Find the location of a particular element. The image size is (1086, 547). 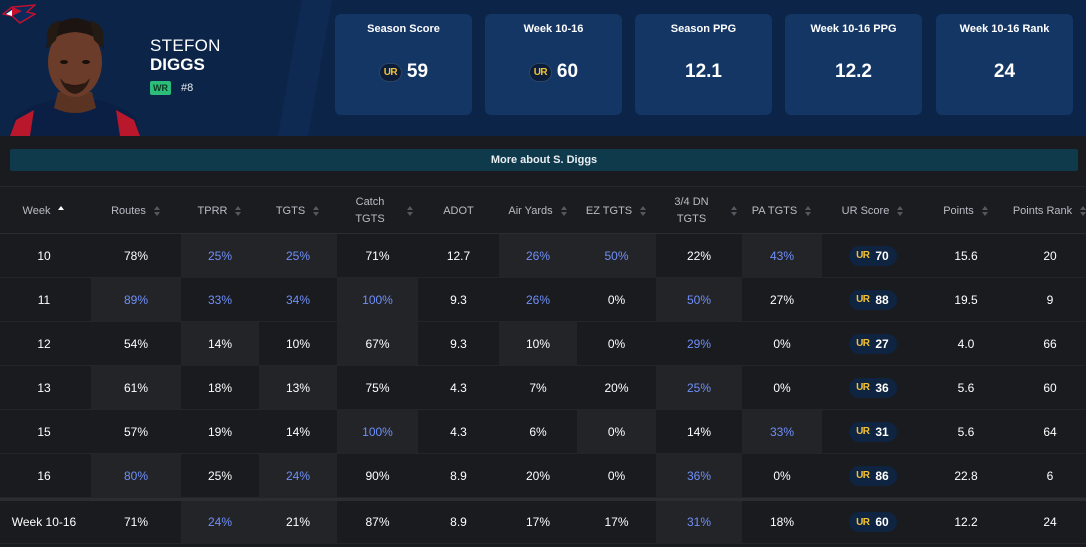

cell-routes: 80% is located at coordinates (136, 475).